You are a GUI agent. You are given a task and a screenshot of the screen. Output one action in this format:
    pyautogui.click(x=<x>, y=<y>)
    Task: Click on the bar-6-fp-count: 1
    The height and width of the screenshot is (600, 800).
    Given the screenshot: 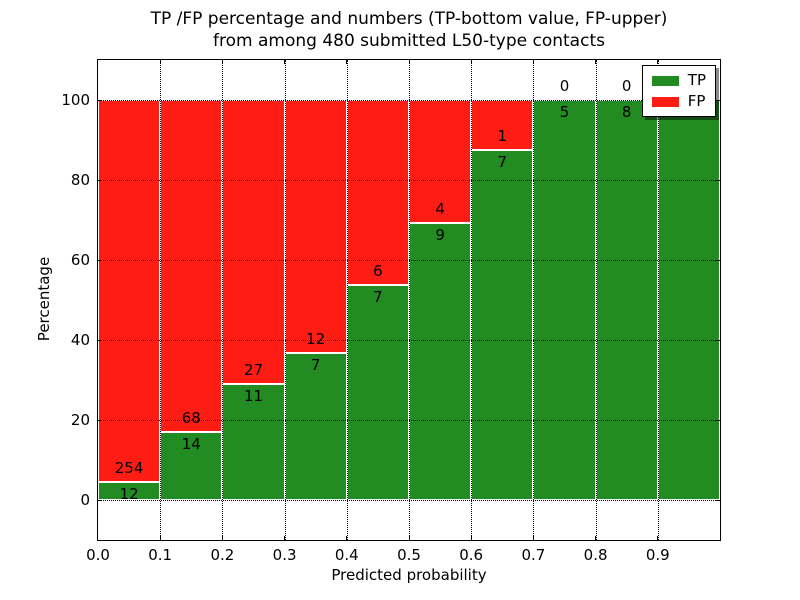 What is the action you would take?
    pyautogui.click(x=502, y=136)
    